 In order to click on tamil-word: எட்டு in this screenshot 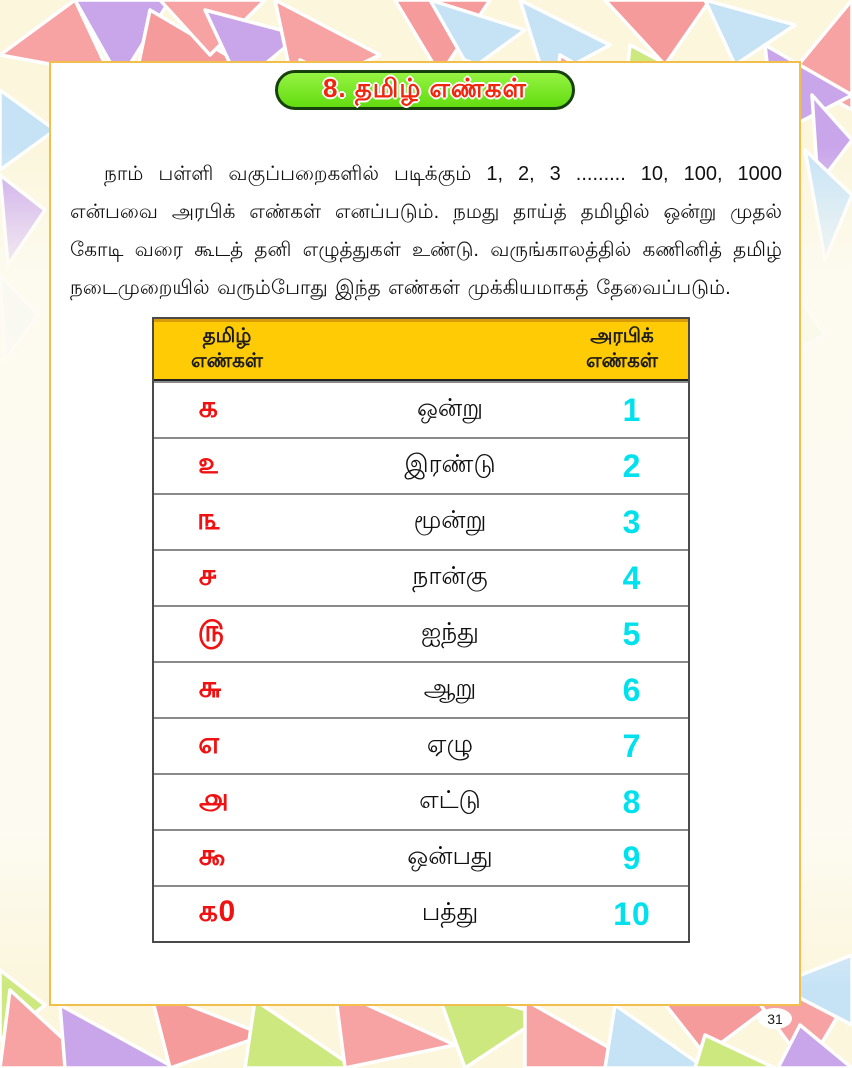, I will do `click(450, 800)`.